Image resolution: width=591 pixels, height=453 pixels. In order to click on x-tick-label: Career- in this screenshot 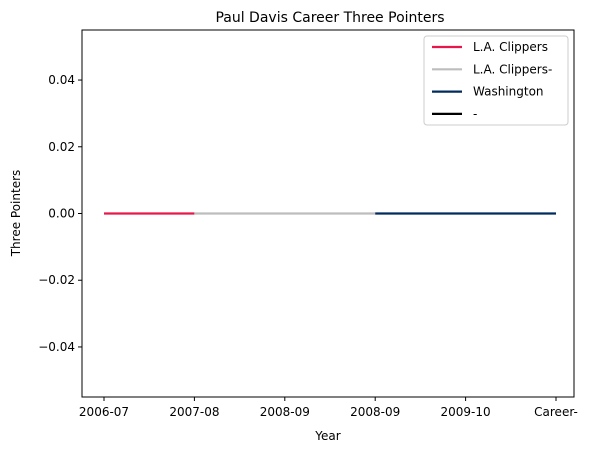, I will do `click(556, 412)`.